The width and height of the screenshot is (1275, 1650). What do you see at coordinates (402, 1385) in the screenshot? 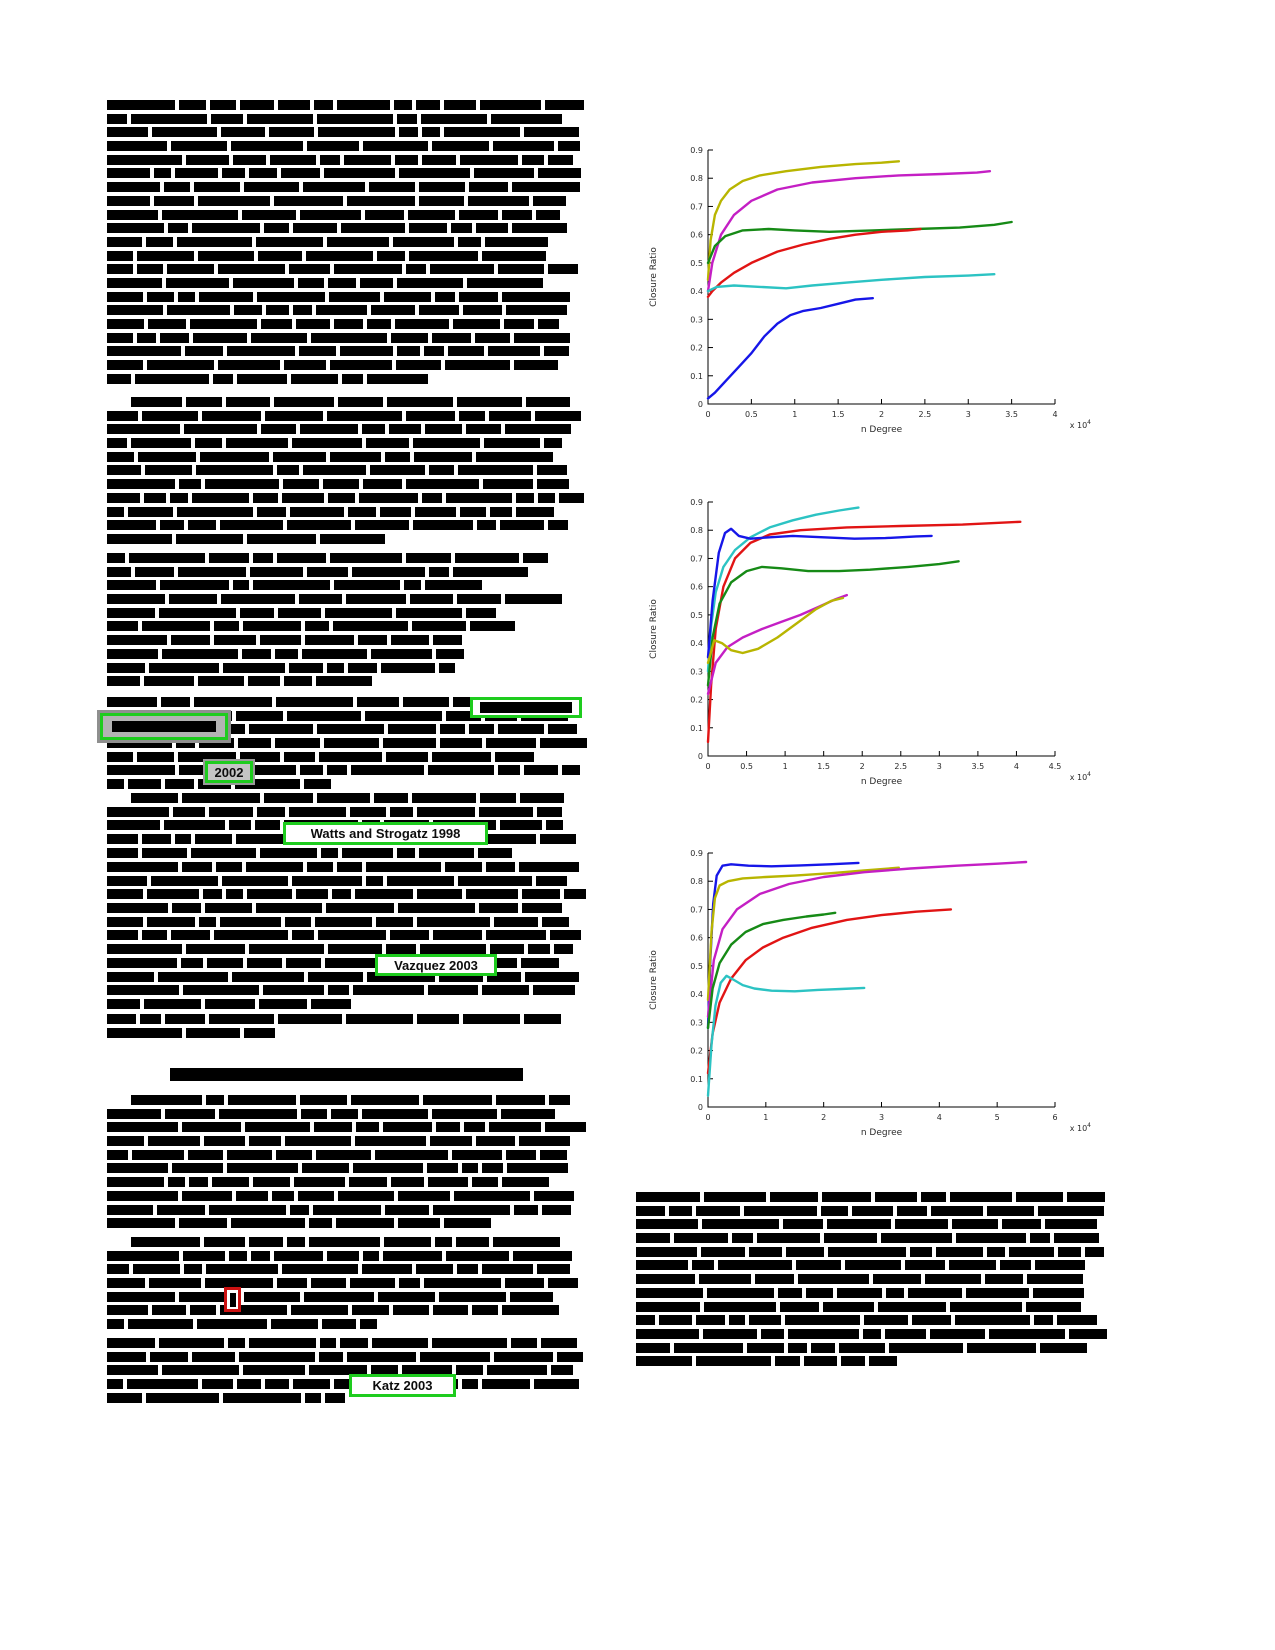
I see `citation-label: Katz 2003` at bounding box center [402, 1385].